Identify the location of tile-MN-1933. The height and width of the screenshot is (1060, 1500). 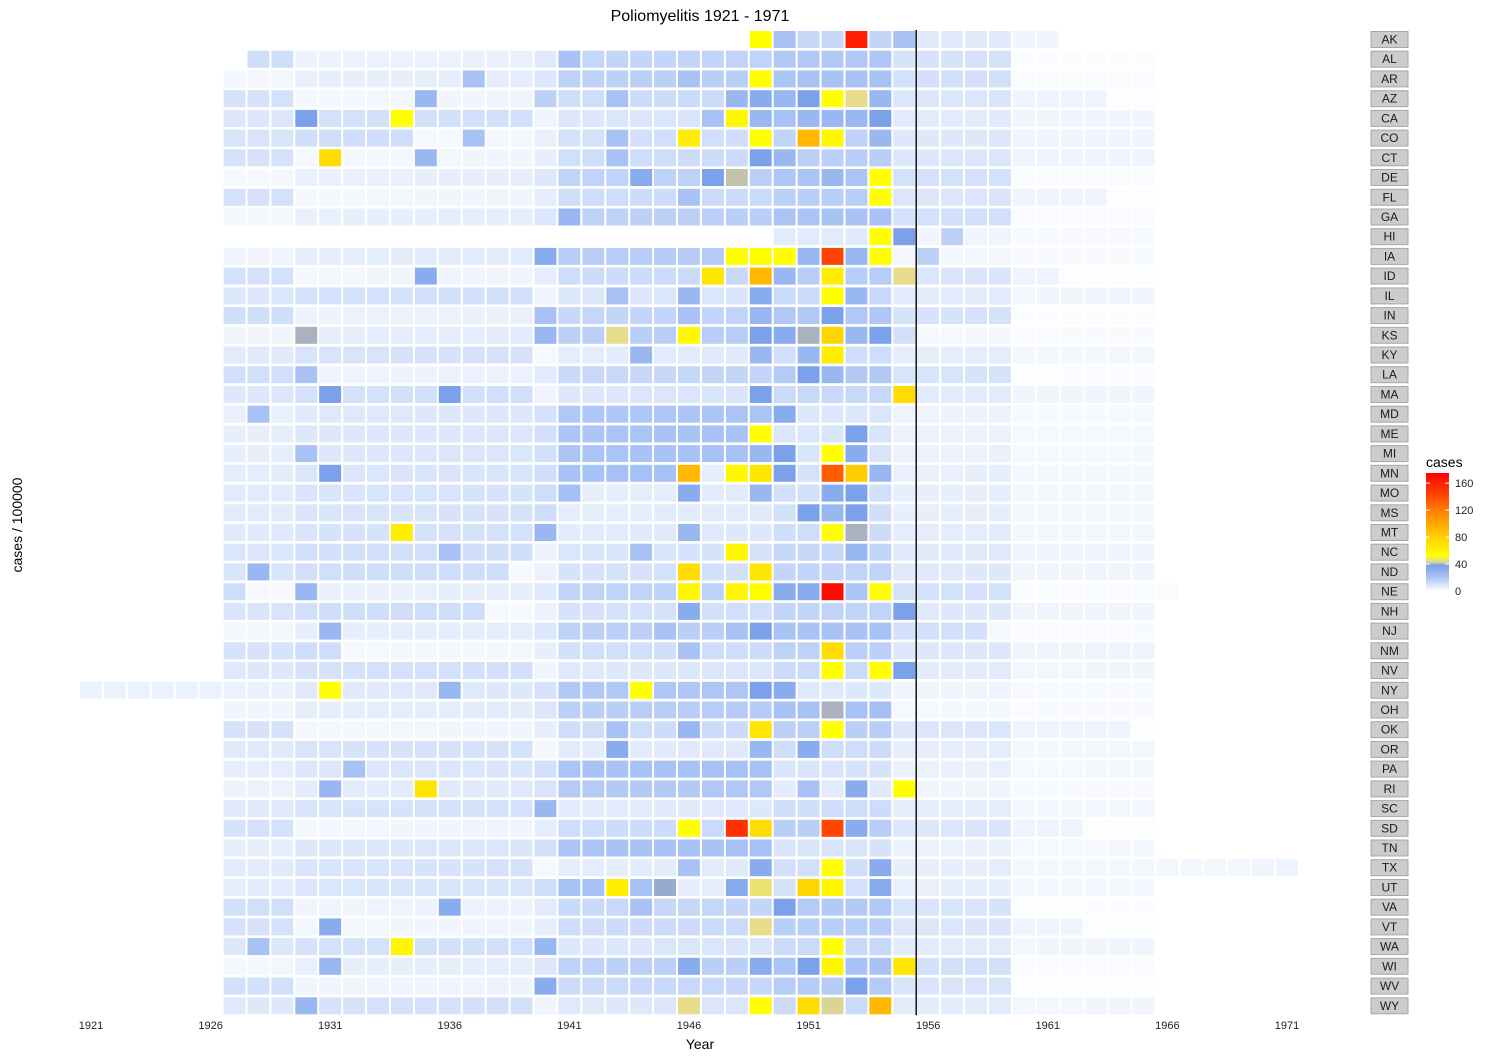
(378, 473).